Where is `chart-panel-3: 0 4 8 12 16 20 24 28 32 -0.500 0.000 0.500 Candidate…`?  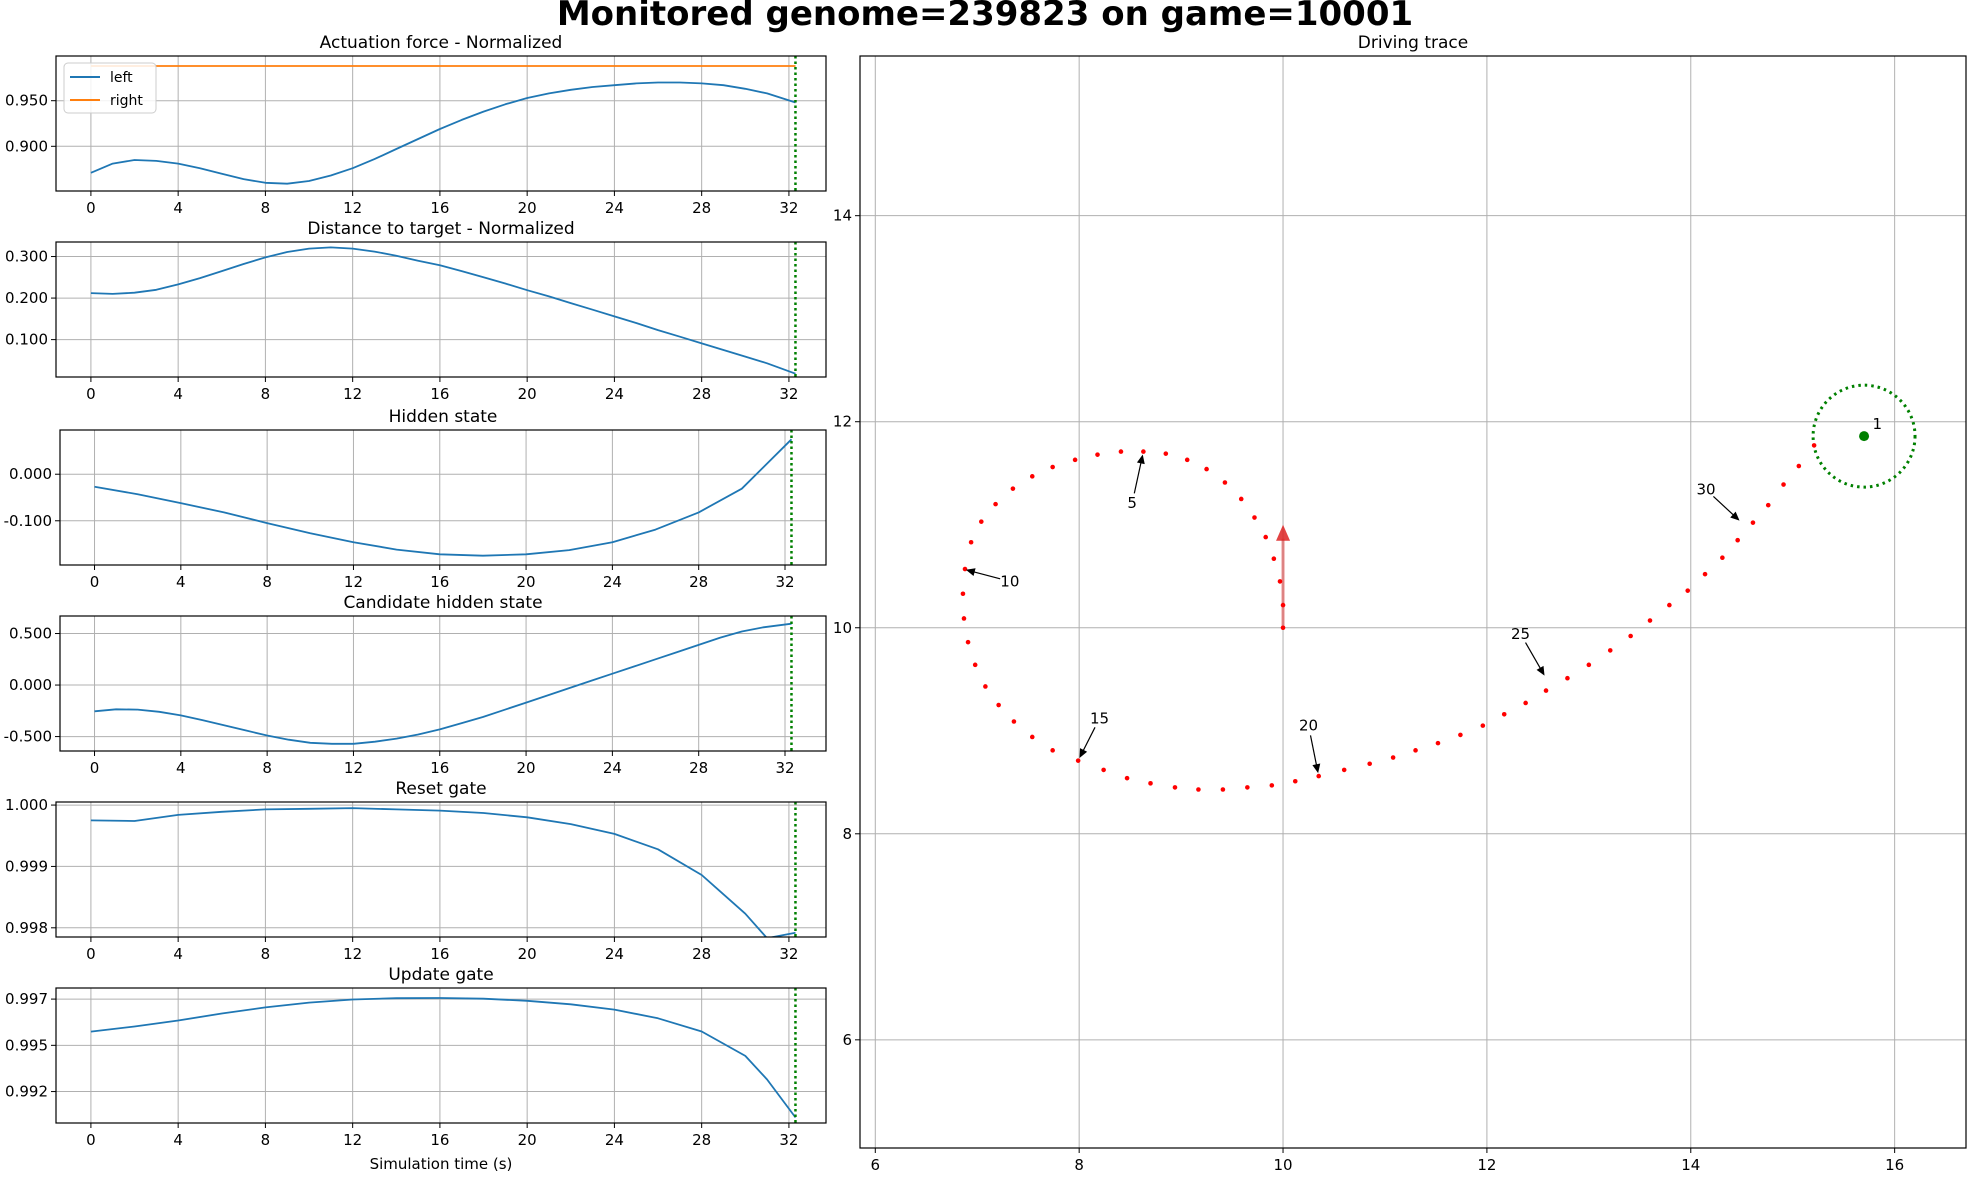 chart-panel-3: 0 4 8 12 16 20 24 28 32 -0.500 0.000 0.500 Candidate… is located at coordinates (415, 685).